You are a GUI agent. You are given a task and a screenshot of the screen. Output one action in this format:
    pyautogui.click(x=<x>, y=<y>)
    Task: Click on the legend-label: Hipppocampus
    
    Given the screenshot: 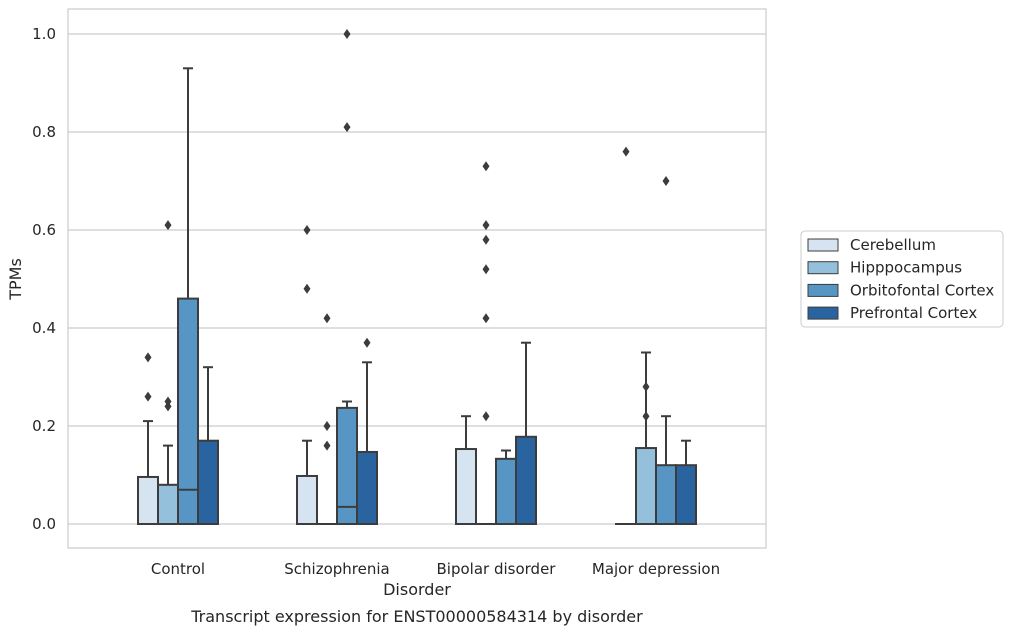 What is the action you would take?
    pyautogui.click(x=906, y=268)
    